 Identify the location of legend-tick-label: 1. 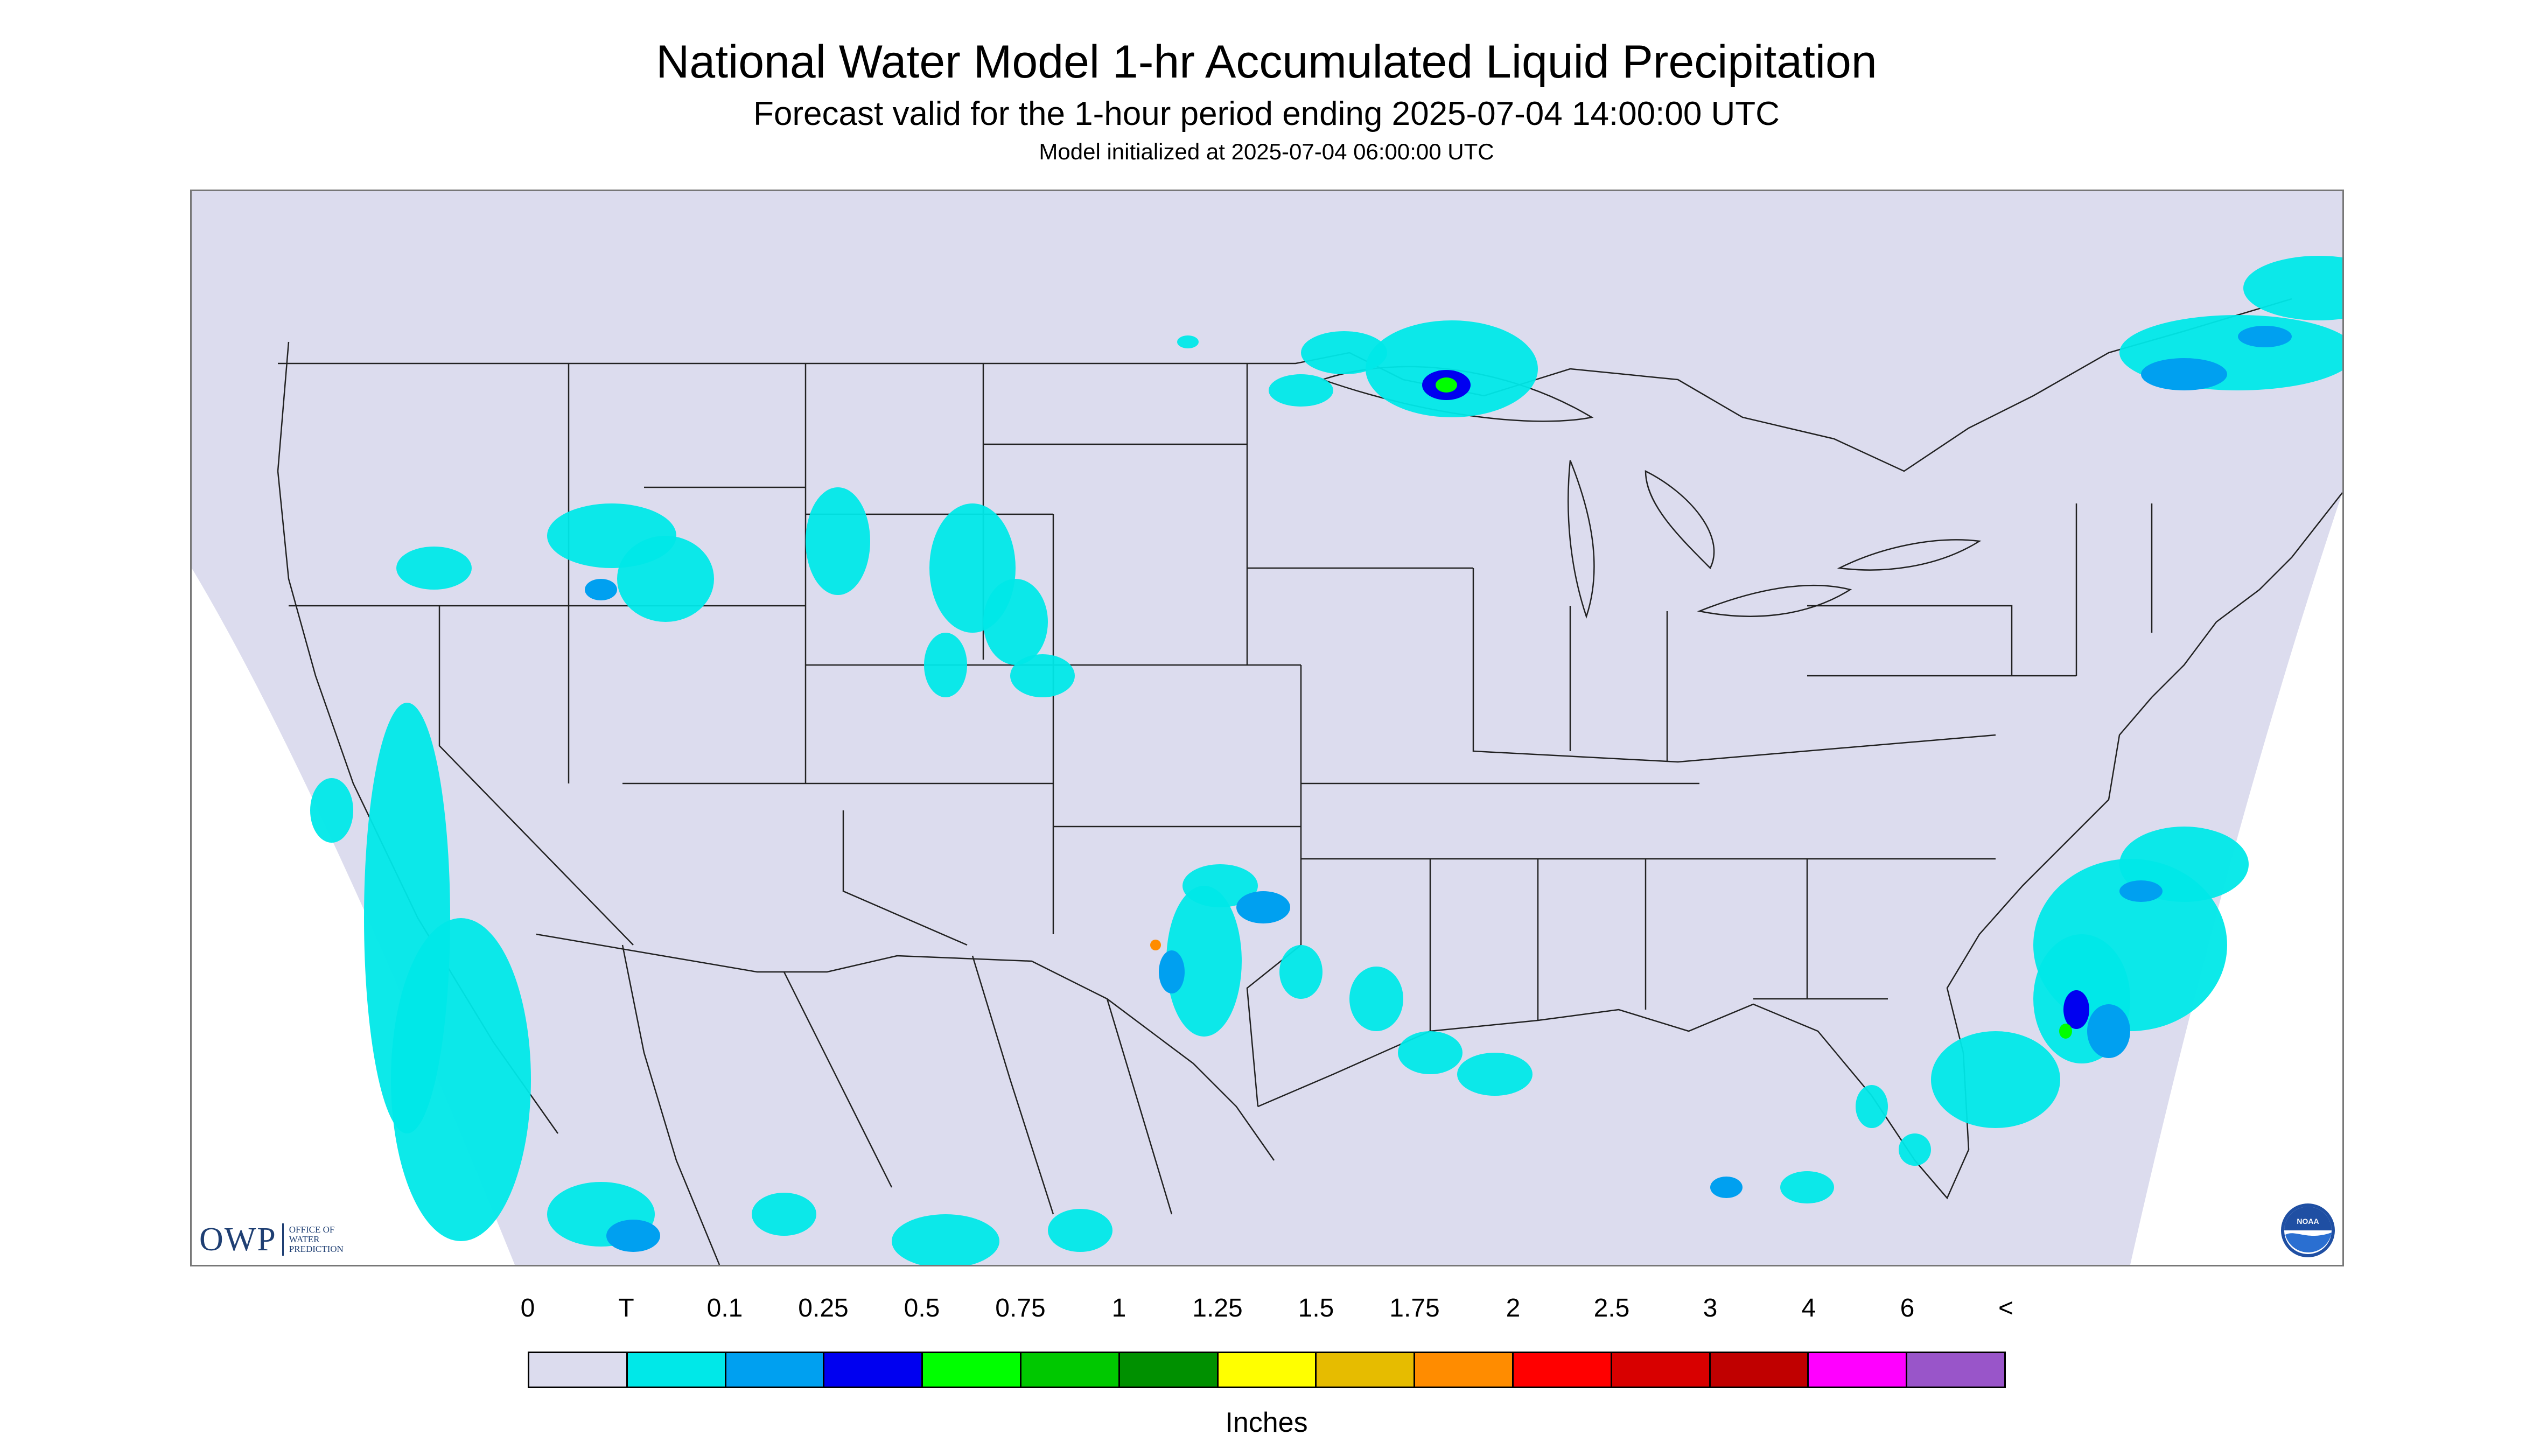
(1119, 1308).